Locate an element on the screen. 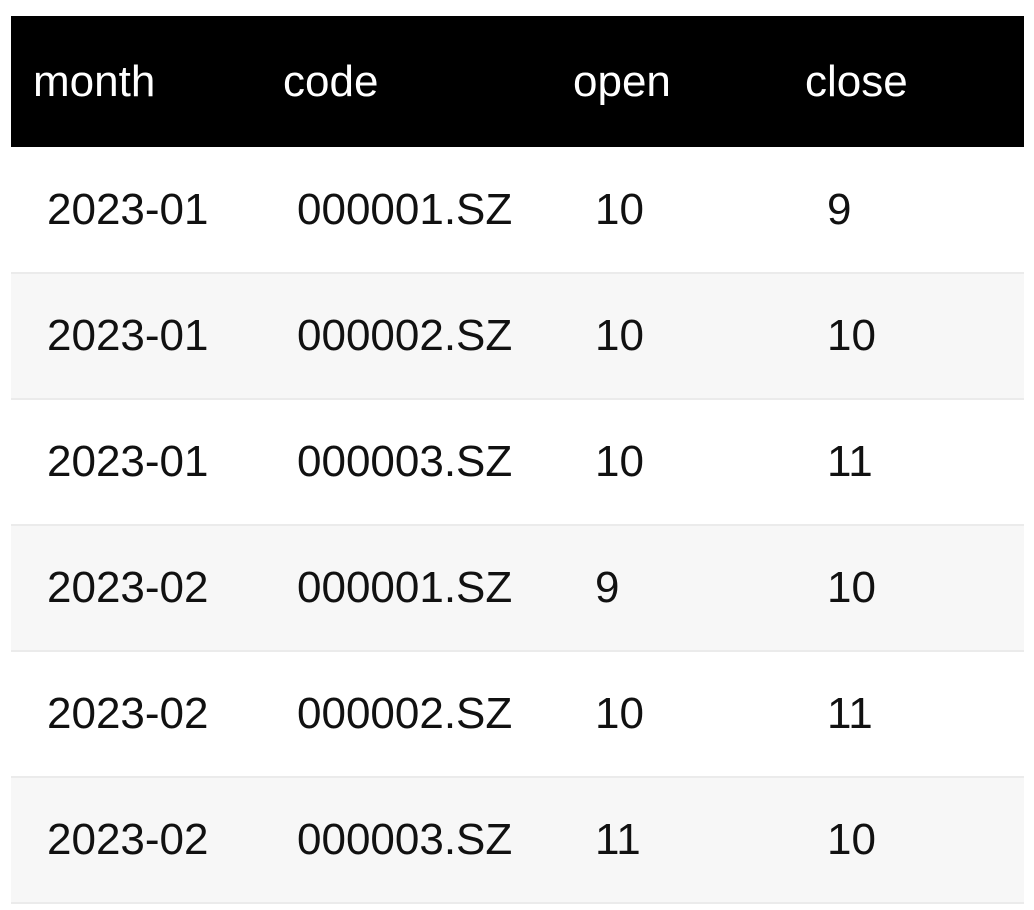 Image resolution: width=1034 pixels, height=910 pixels. table-row: 2023-02 000003.SZ 11 10 is located at coordinates (517, 840).